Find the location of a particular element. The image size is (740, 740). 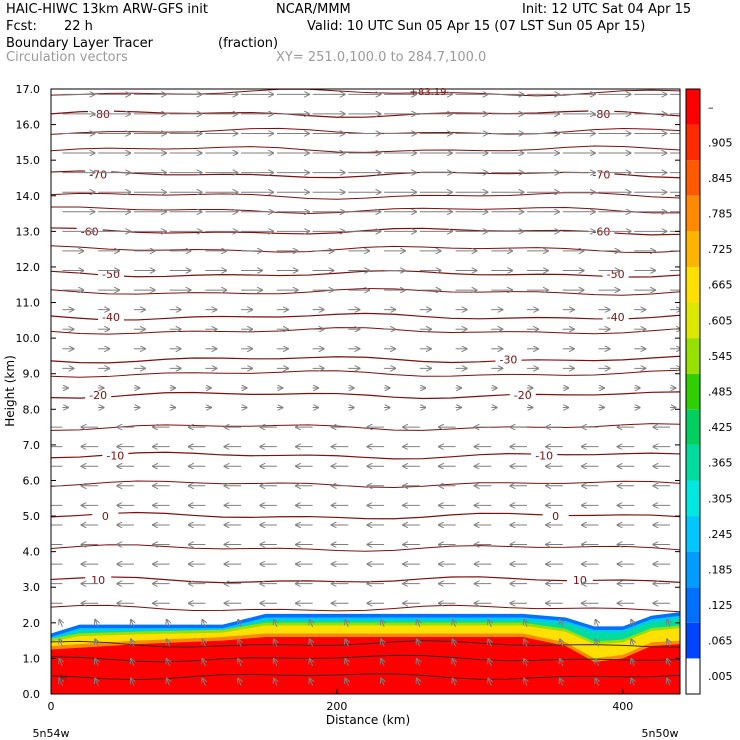

isotherm--70 is located at coordinates (365, 174).